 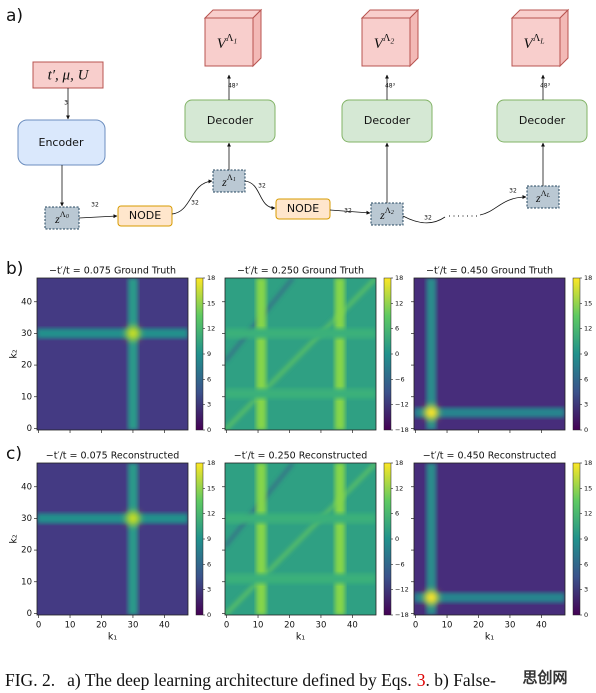 I want to click on output-label: VΛ1, so click(x=227, y=42).